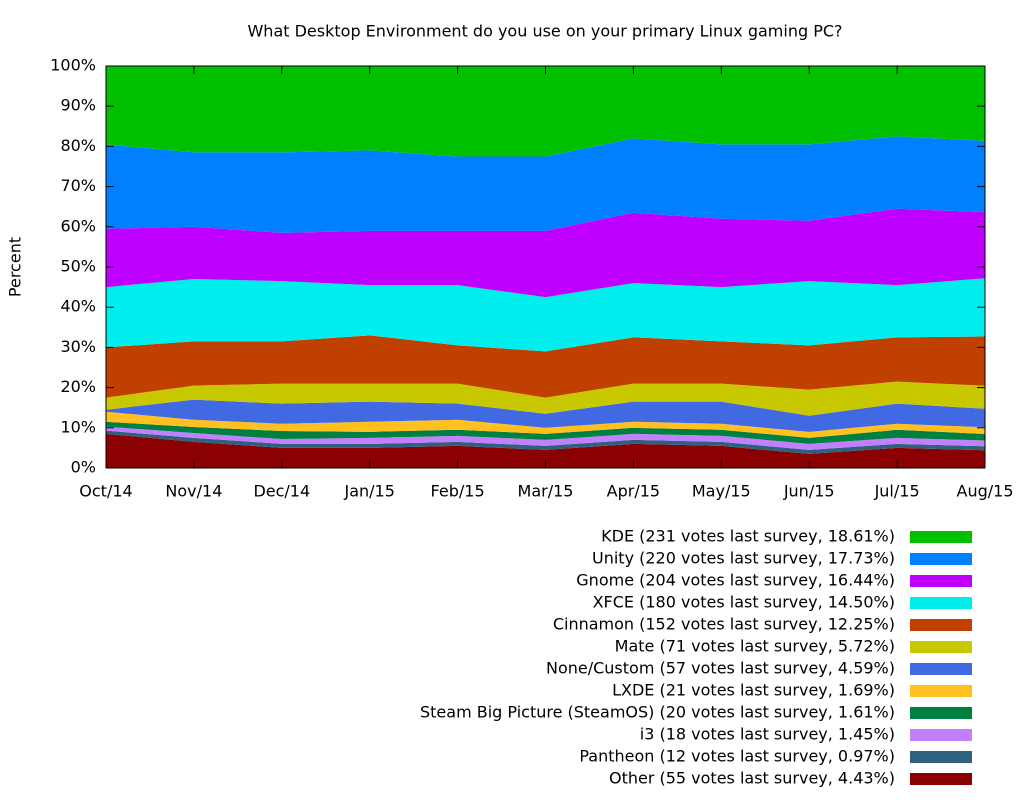  Describe the element at coordinates (735, 580) in the screenshot. I see `legend-label: Gnome (204 votes last survey, 16.44%)` at that location.